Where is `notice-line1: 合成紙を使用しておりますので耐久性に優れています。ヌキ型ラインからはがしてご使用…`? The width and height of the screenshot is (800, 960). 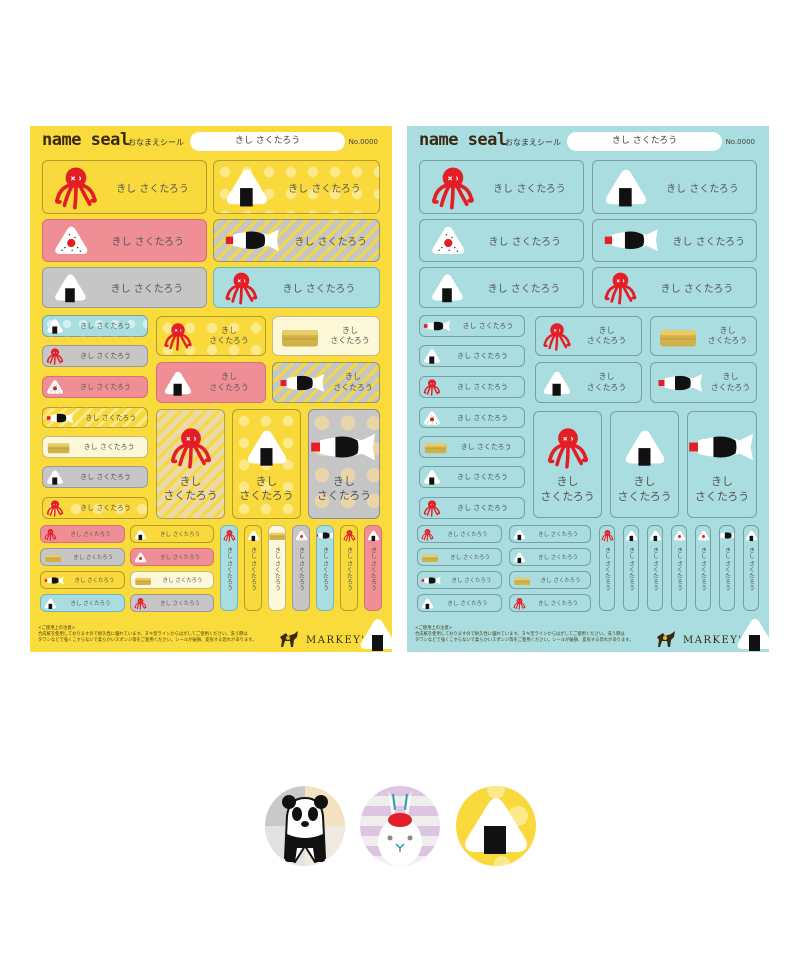 notice-line1: 合成紙を使用しておりますので耐久性に優れています。ヌキ型ラインからはがしてご使用… is located at coordinates (520, 634).